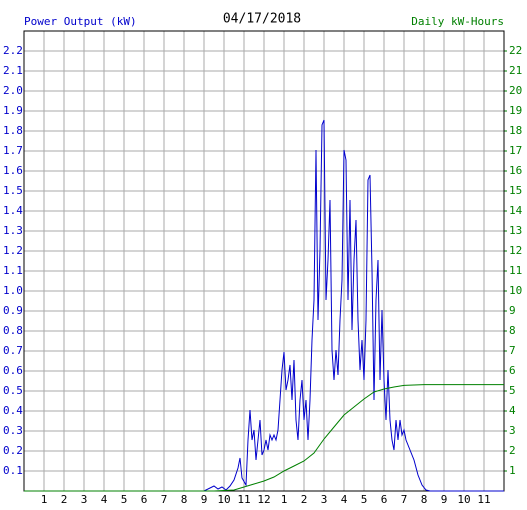 This screenshot has width=527, height=510. I want to click on chart-title: 04/17/2018, so click(262, 19).